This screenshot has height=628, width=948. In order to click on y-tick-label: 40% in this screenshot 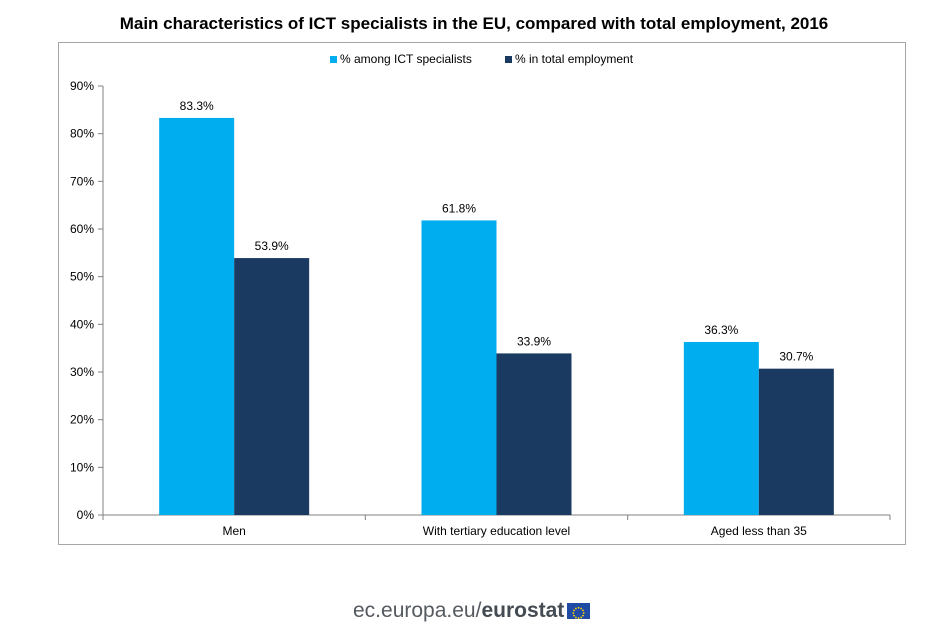, I will do `click(82, 324)`.